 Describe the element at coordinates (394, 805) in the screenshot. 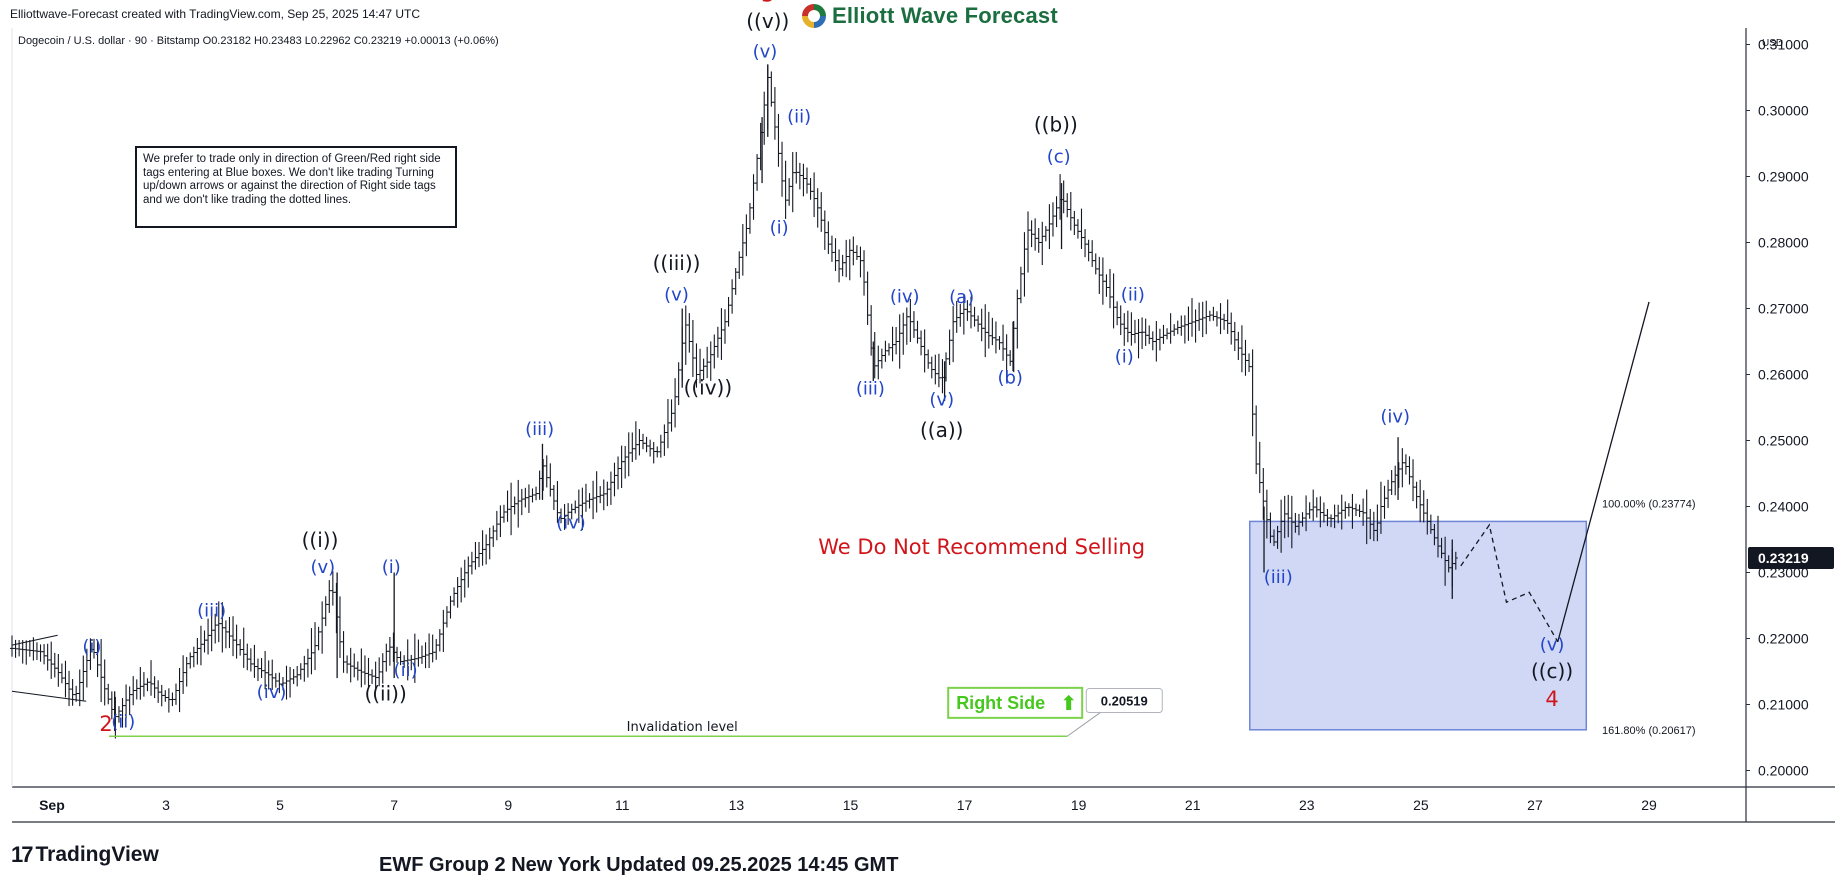

I see `x-tick-label: 7` at that location.